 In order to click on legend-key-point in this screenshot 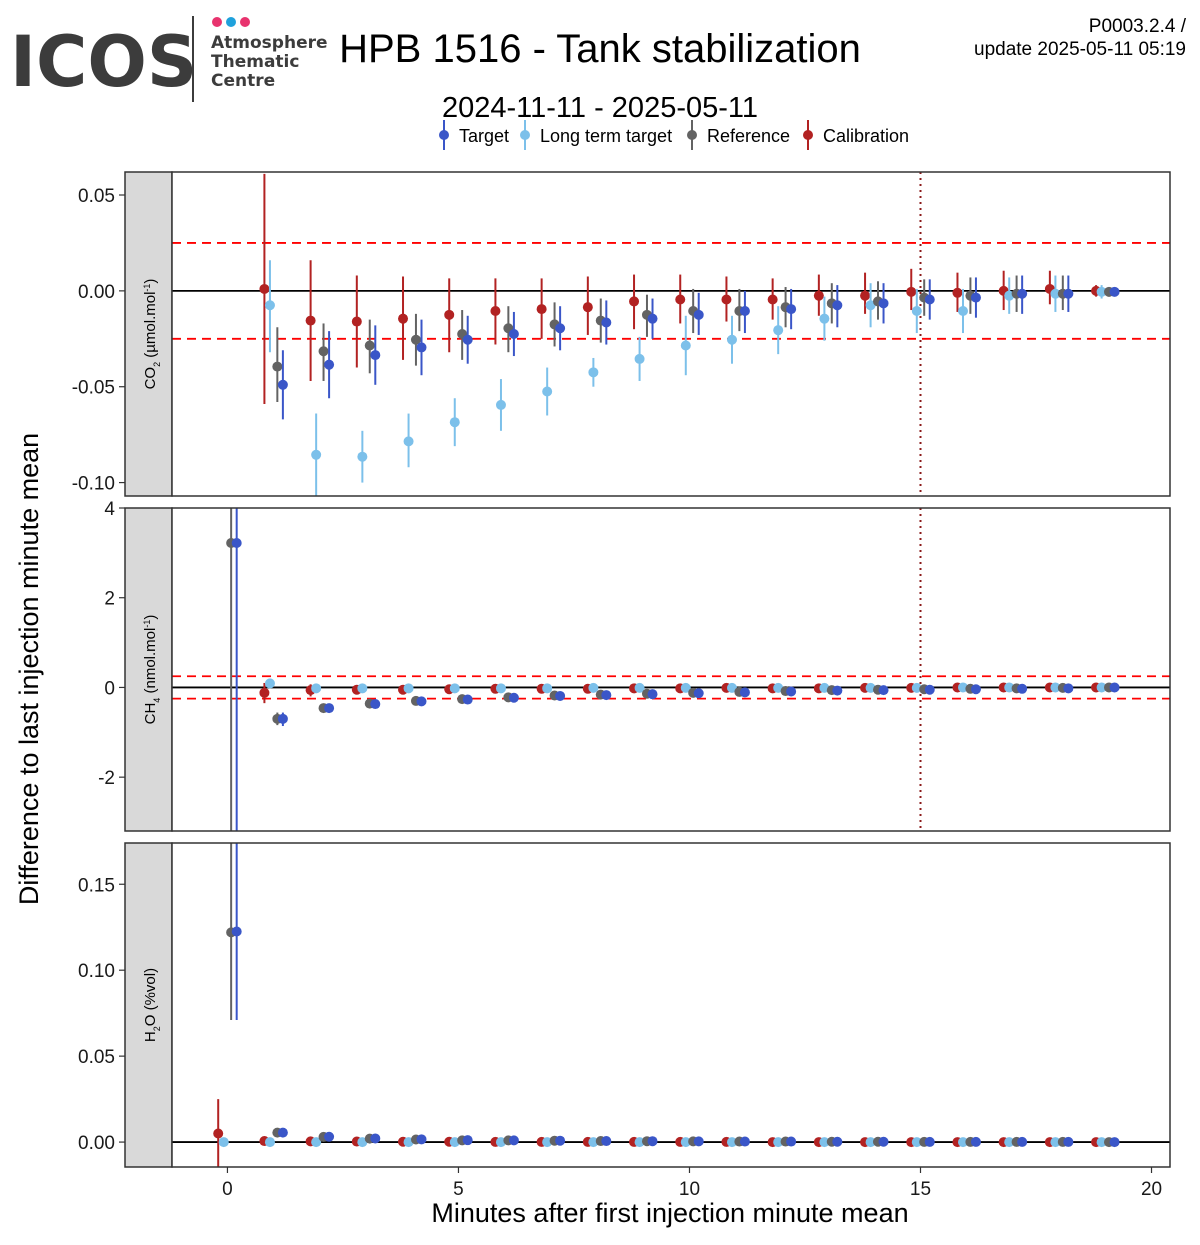, I will do `click(444, 135)`.